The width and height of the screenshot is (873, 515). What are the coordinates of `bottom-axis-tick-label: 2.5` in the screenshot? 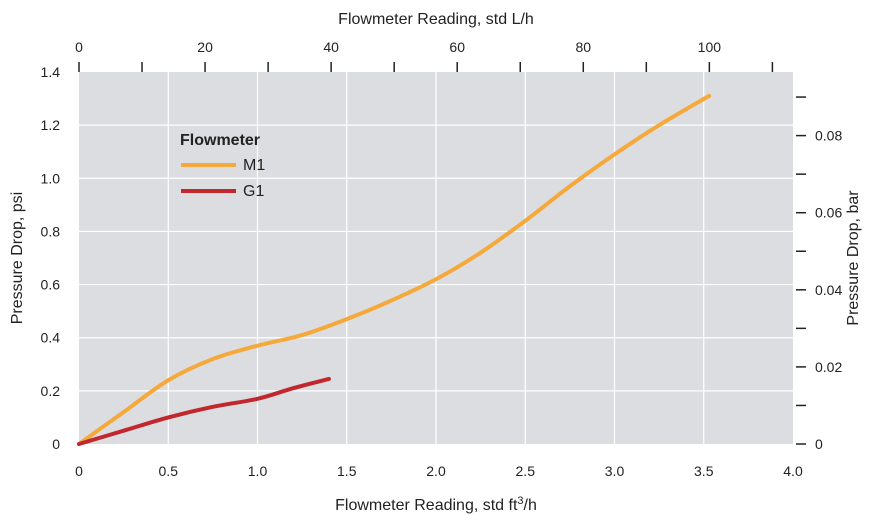 It's located at (526, 471).